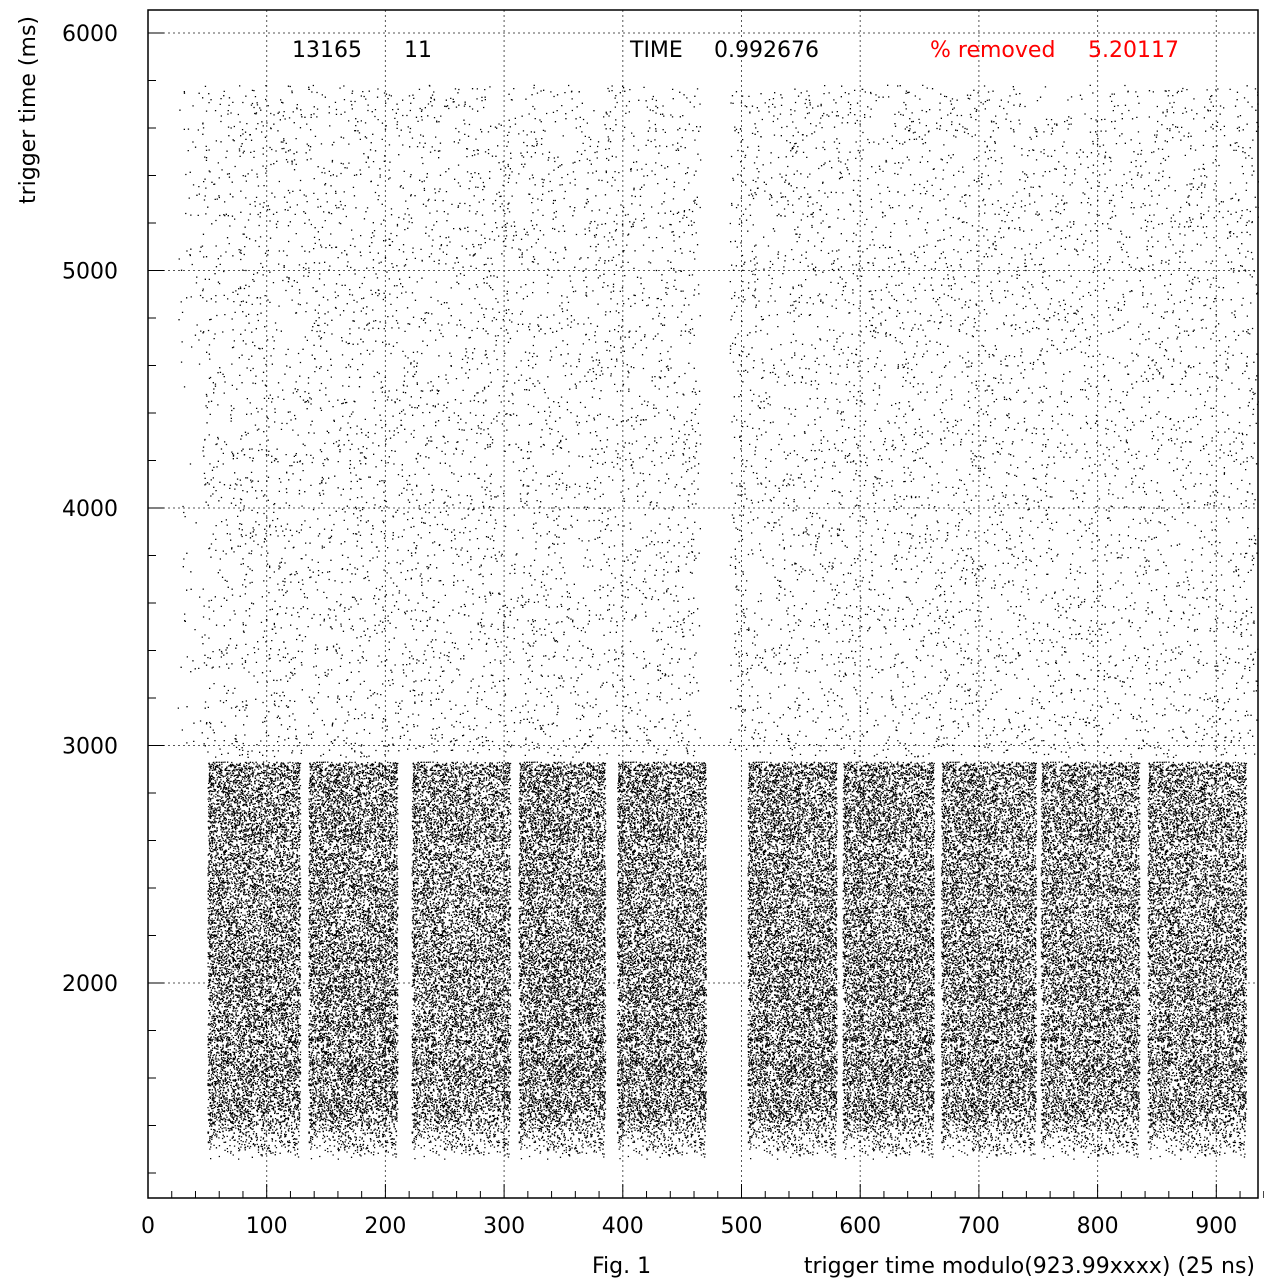 The width and height of the screenshot is (1264, 1283). What do you see at coordinates (90, 984) in the screenshot?
I see `y-tick-label: 2000` at bounding box center [90, 984].